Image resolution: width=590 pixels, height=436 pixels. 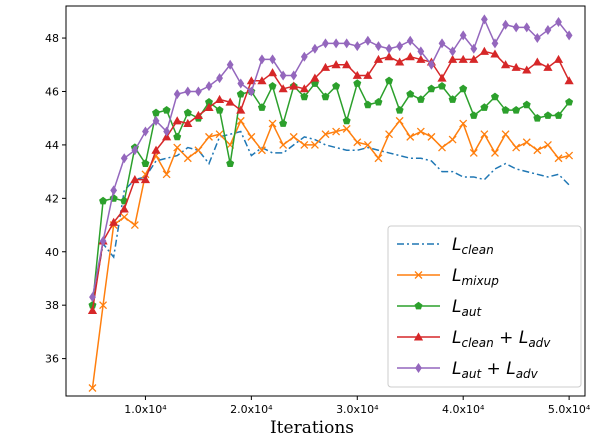 What do you see at coordinates (480, 281) in the screenshot?
I see `legend-label-sub: mixup` at bounding box center [480, 281].